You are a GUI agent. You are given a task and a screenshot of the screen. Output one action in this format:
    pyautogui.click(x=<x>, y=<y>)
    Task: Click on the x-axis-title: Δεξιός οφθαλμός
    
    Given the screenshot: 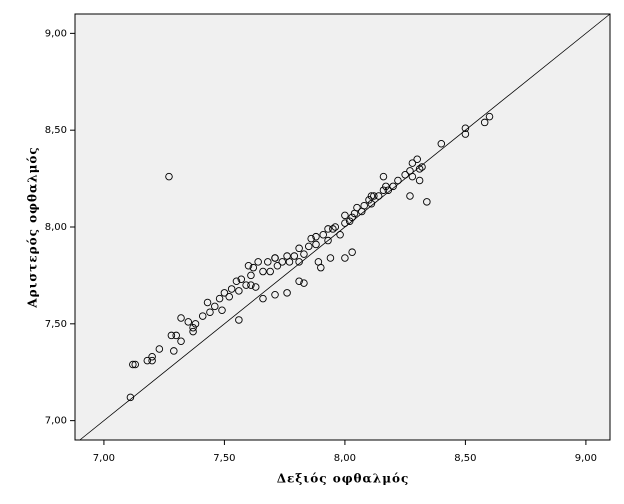 What is the action you would take?
    pyautogui.click(x=343, y=479)
    